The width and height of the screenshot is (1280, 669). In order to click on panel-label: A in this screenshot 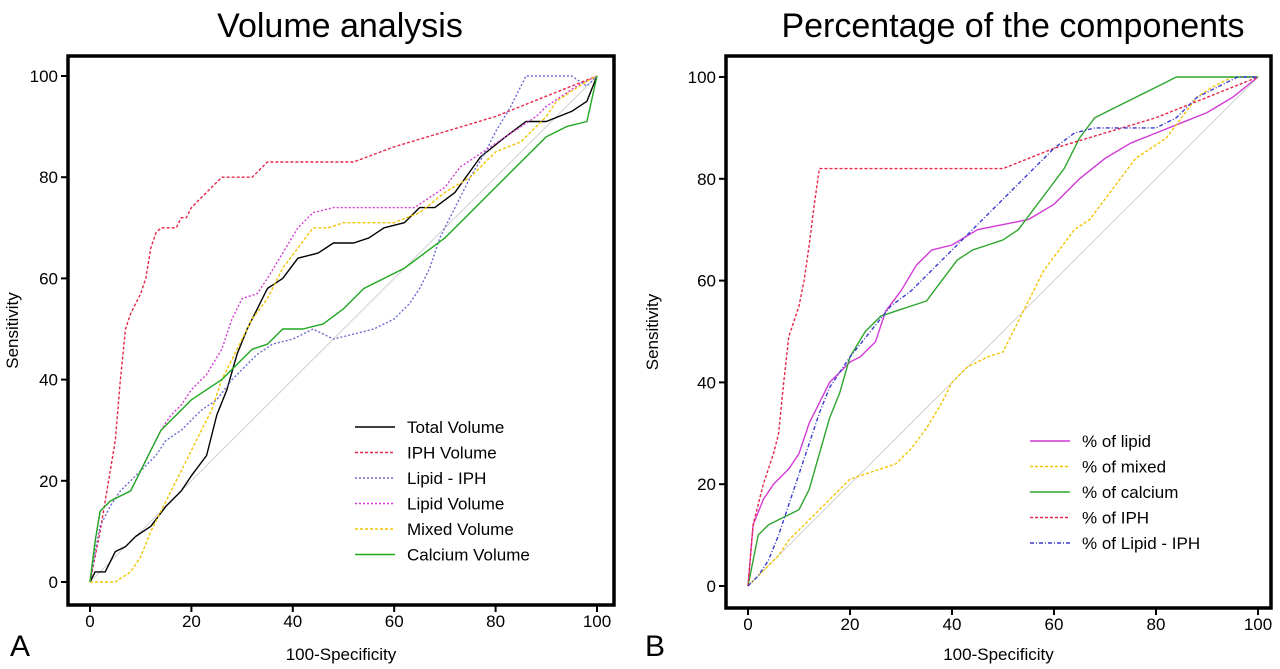, I will do `click(20, 646)`.